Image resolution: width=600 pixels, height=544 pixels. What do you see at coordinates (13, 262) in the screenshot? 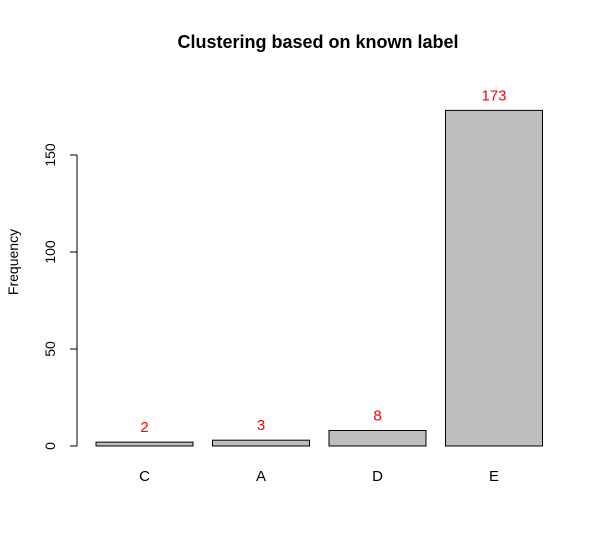
I see `y-axis-label: Frequency` at bounding box center [13, 262].